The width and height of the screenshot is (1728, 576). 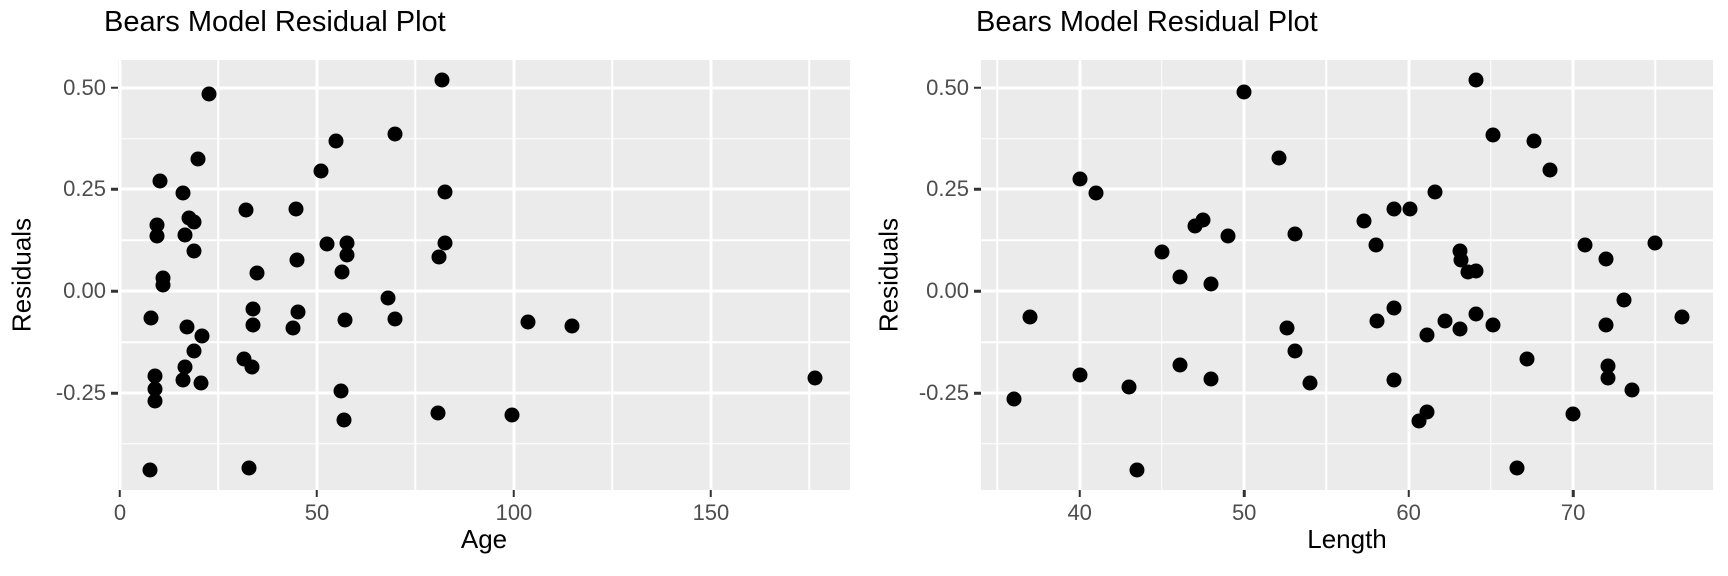 What do you see at coordinates (484, 539) in the screenshot?
I see `x-axis-title: Age` at bounding box center [484, 539].